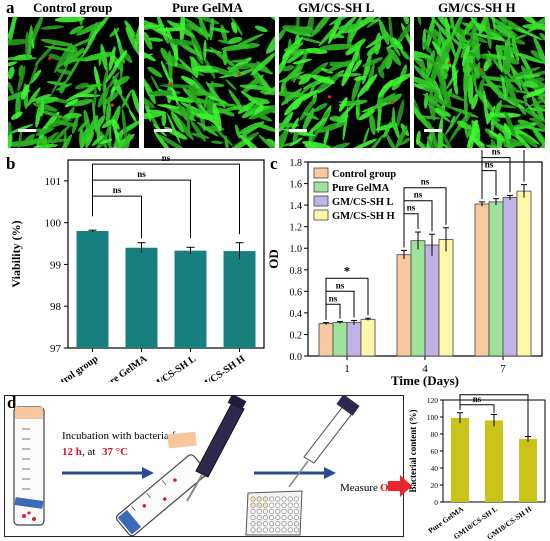 Image resolution: width=550 pixels, height=541 pixels. I want to click on b-xtick-label-2: GM/CS-SH L, so click(171, 367).